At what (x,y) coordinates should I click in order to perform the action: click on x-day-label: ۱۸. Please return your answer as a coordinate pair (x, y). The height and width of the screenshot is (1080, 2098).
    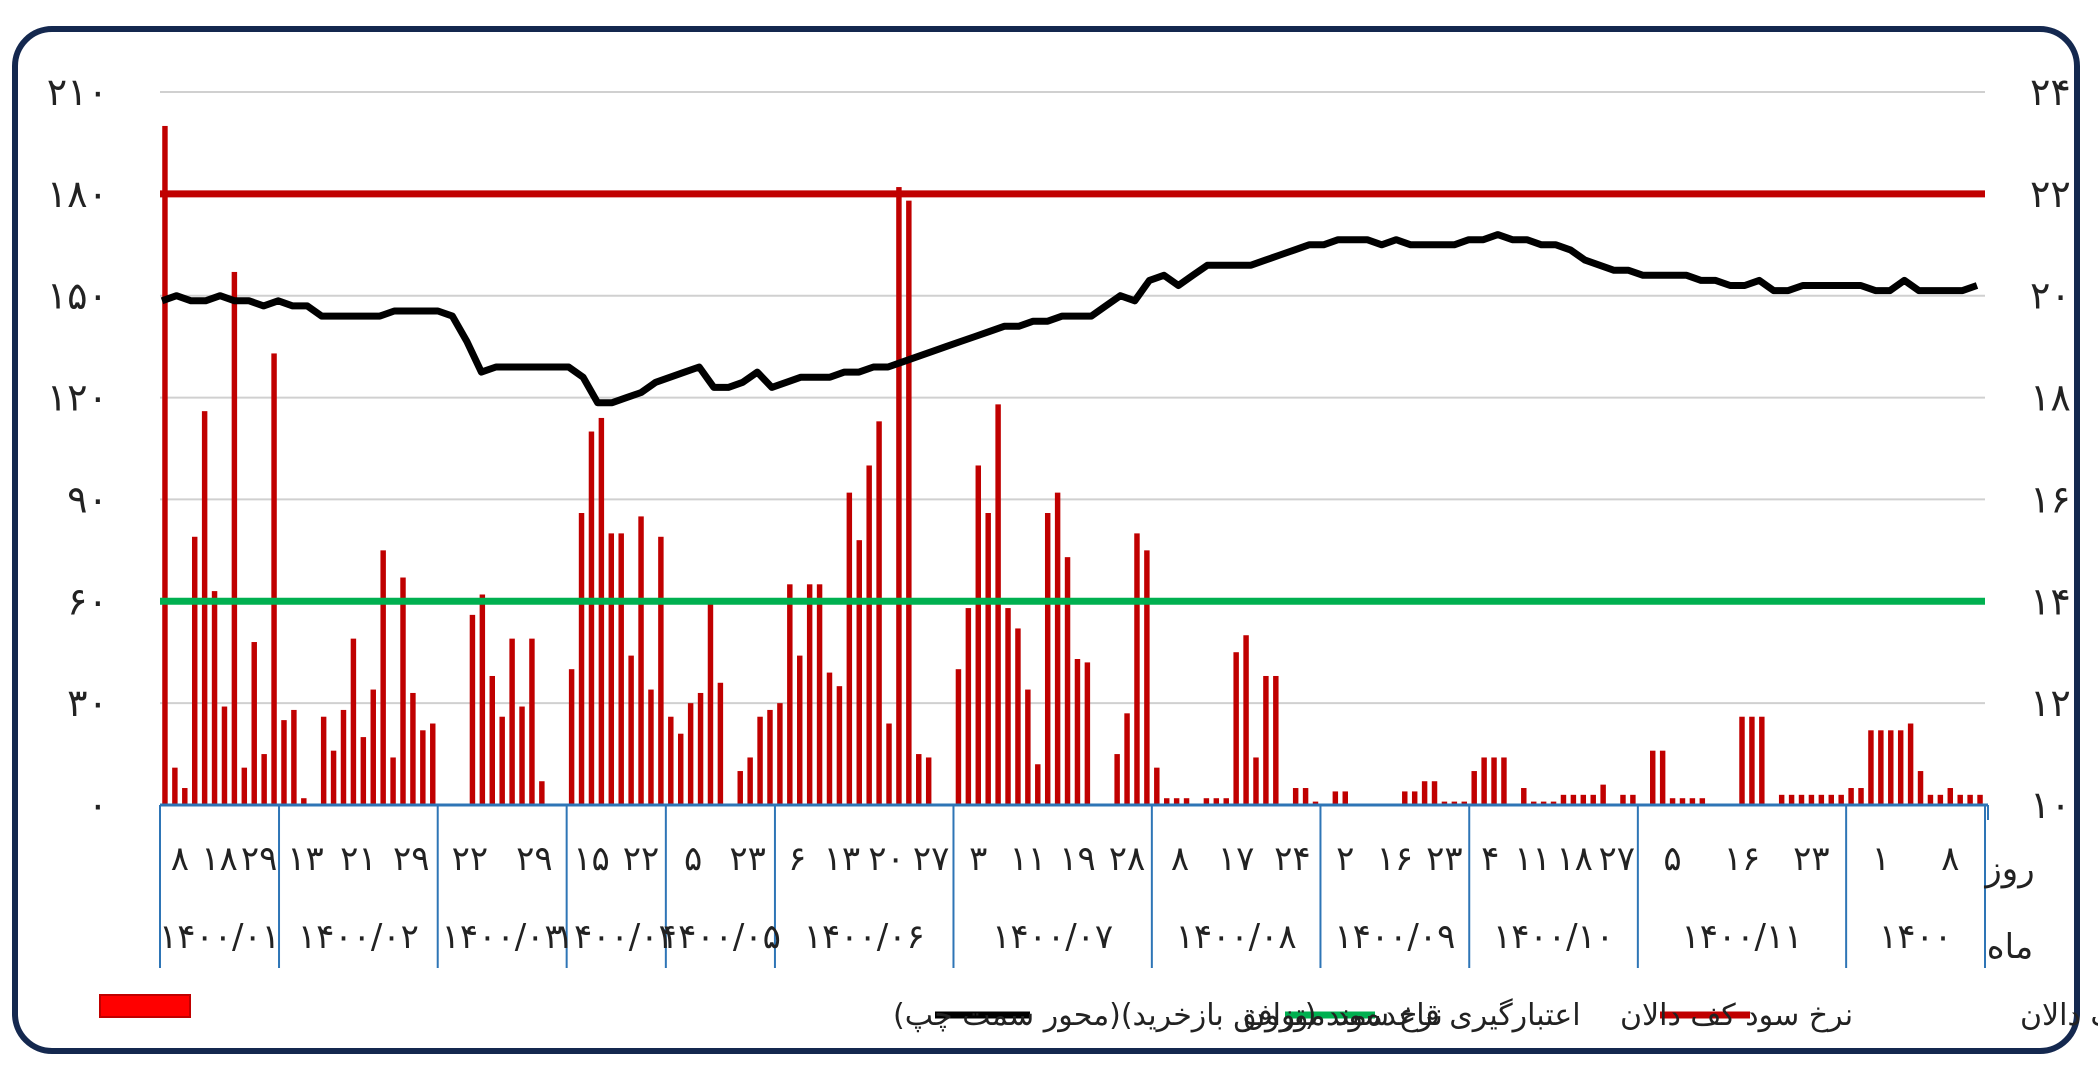
    Looking at the image, I should click on (219, 859).